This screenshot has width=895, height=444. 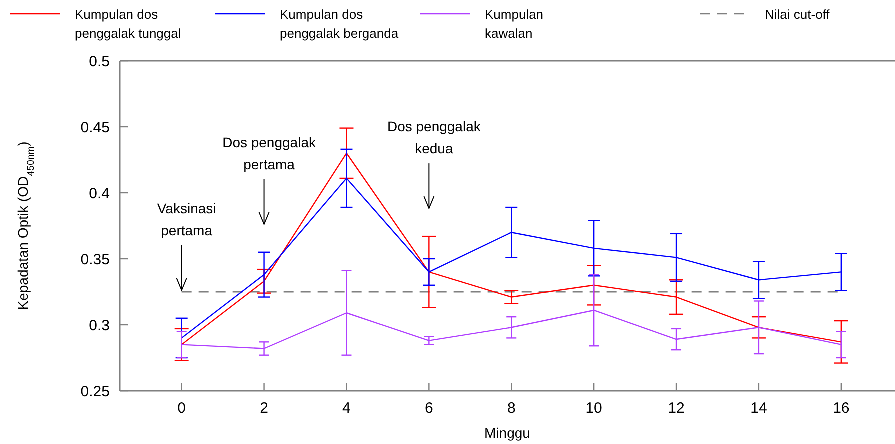 What do you see at coordinates (95, 127) in the screenshot?
I see `y-tick-label: 0.45` at bounding box center [95, 127].